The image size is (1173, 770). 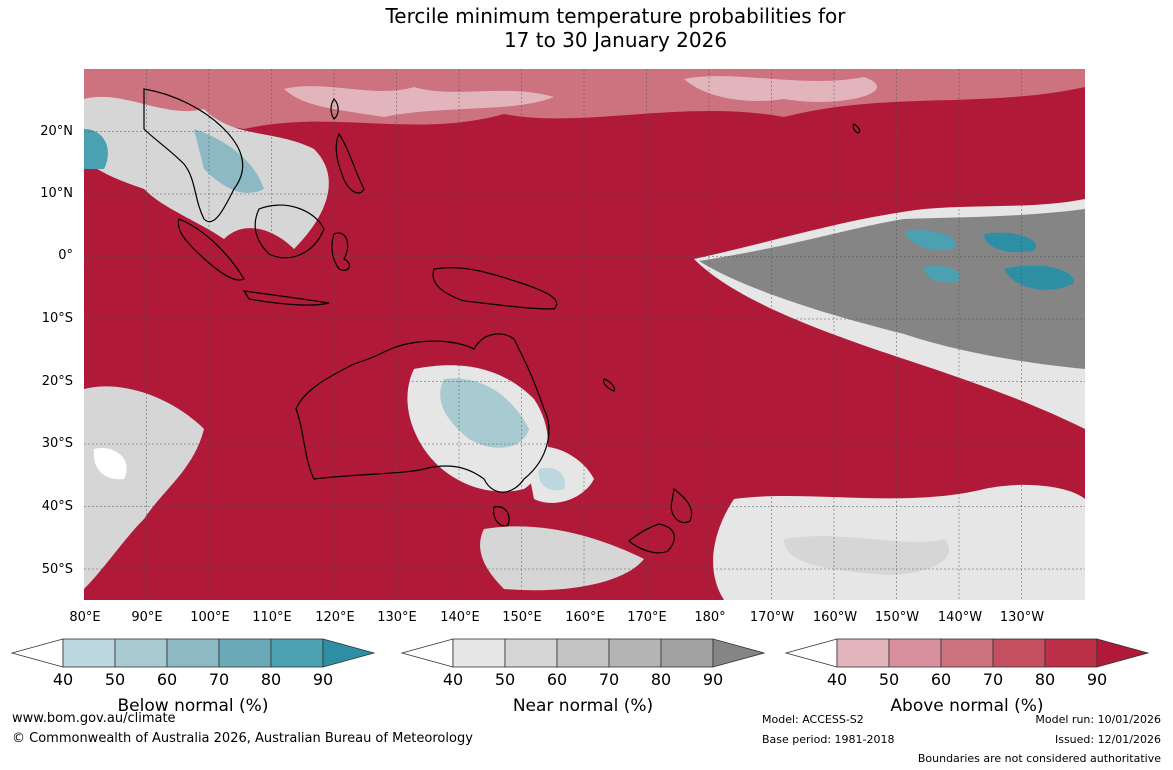 What do you see at coordinates (453, 679) in the screenshot?
I see `near-tick-40: 40` at bounding box center [453, 679].